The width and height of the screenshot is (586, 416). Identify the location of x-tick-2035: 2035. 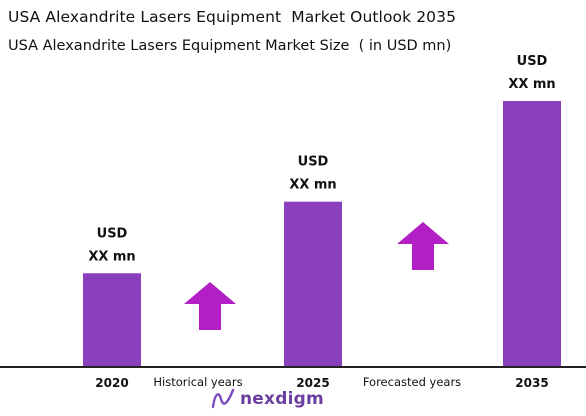
(531, 383).